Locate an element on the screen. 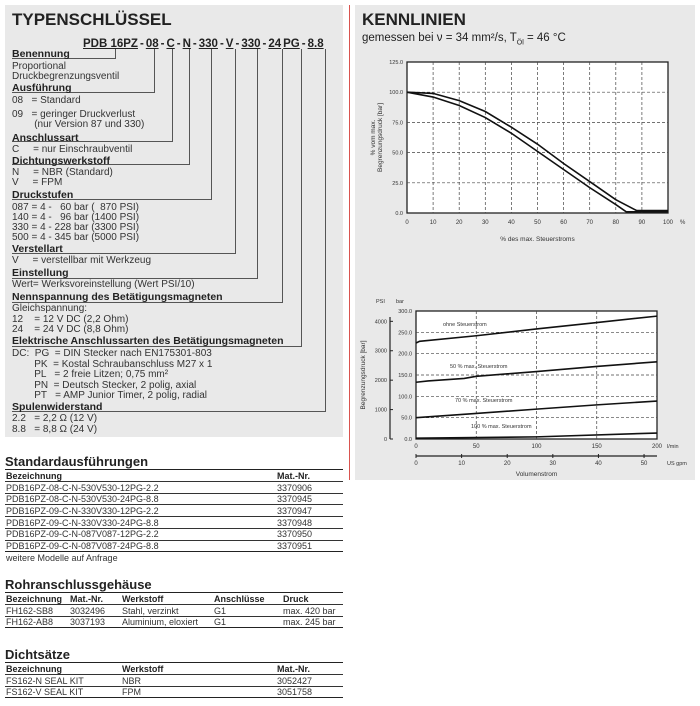 This screenshot has height=706, width=700. section-line: V = FPM is located at coordinates (37, 182).